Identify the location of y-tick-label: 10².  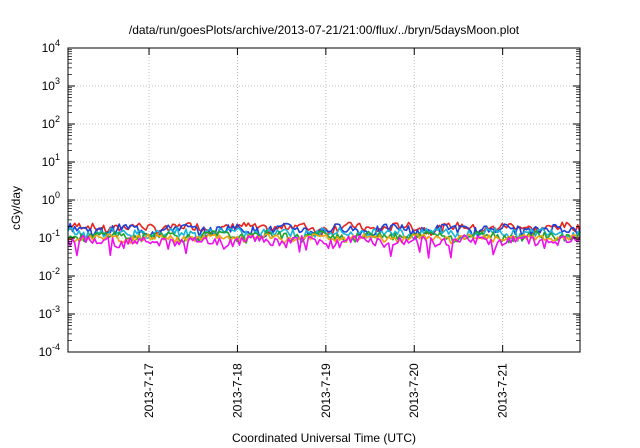
(51, 122).